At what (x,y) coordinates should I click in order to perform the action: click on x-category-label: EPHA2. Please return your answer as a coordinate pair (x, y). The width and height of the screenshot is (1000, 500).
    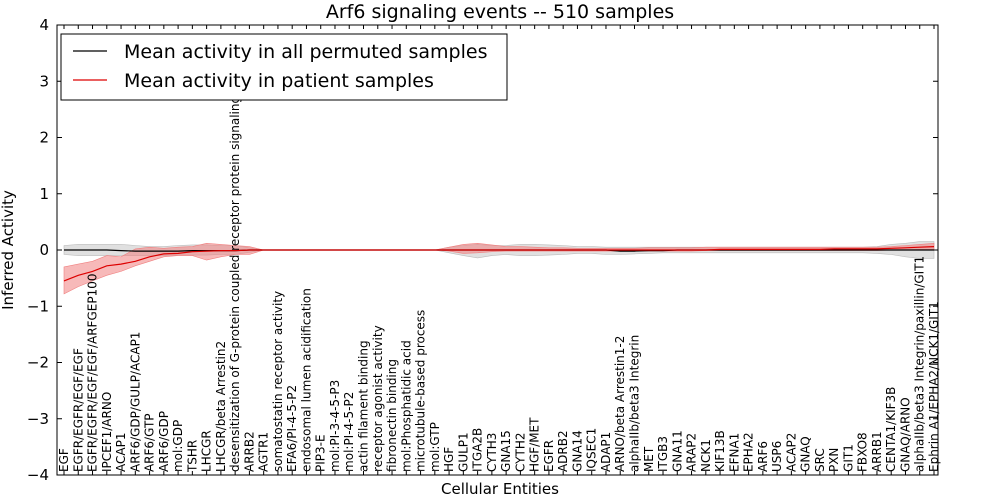
    Looking at the image, I should click on (749, 452).